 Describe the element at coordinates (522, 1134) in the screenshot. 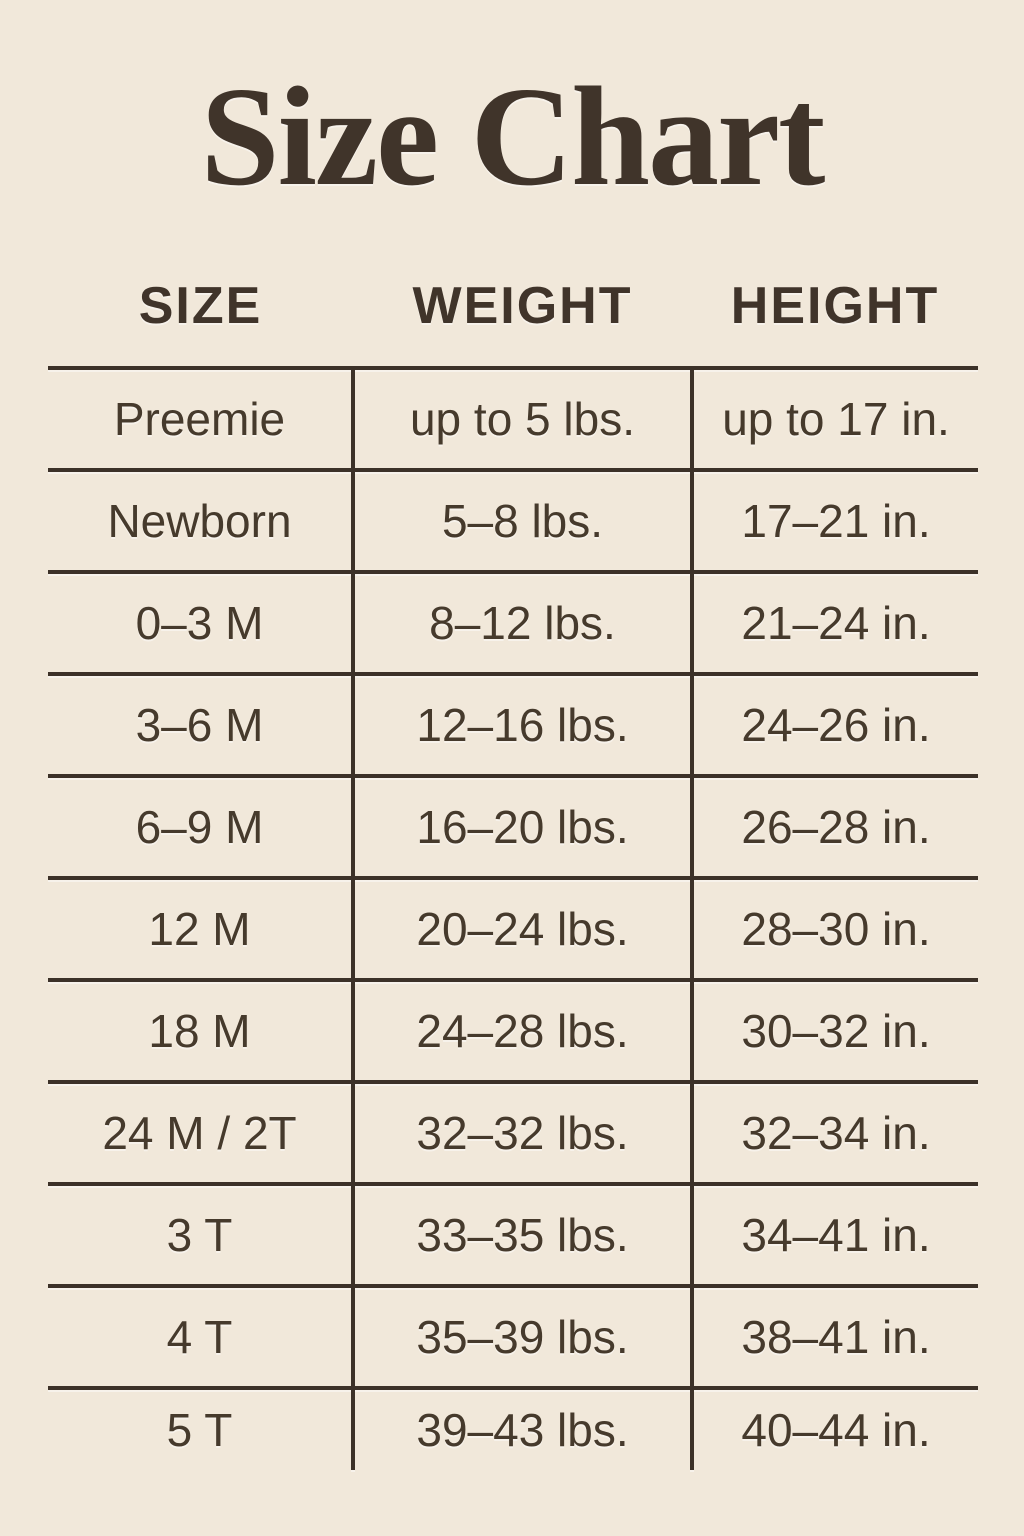

I see `weight-cell: 32–32 lbs.` at that location.